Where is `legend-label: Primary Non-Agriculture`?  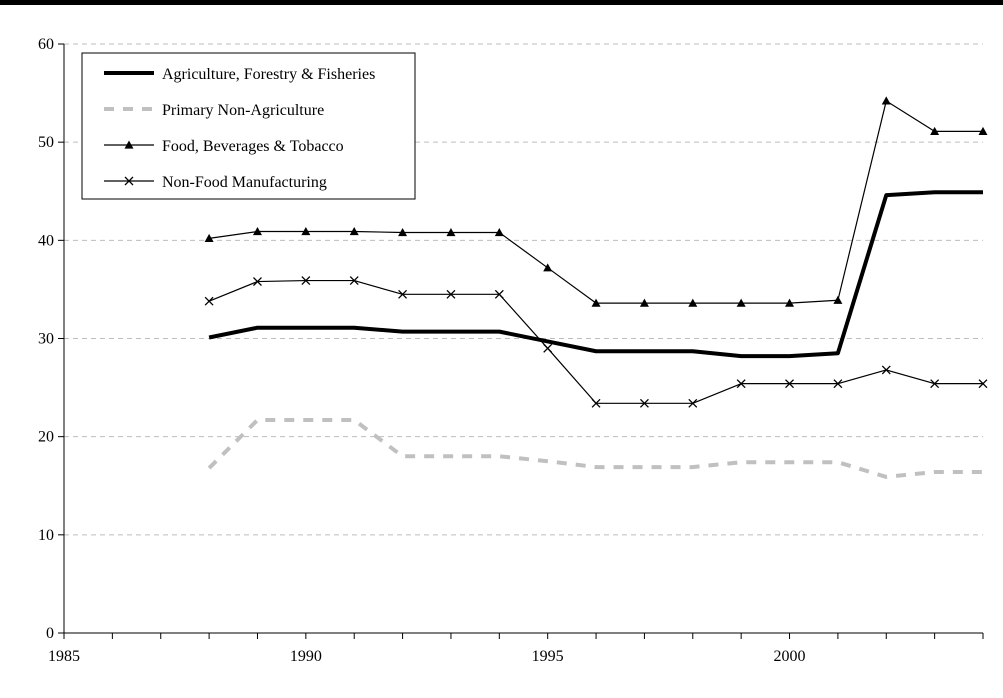
legend-label: Primary Non-Agriculture is located at coordinates (243, 110).